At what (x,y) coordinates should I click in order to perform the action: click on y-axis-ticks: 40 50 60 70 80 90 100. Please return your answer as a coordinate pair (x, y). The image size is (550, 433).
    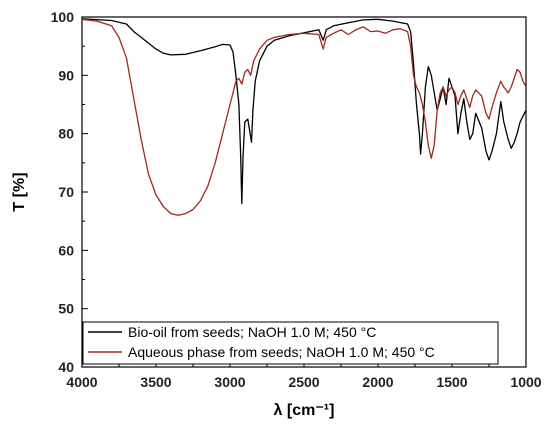
    Looking at the image, I should click on (69, 192).